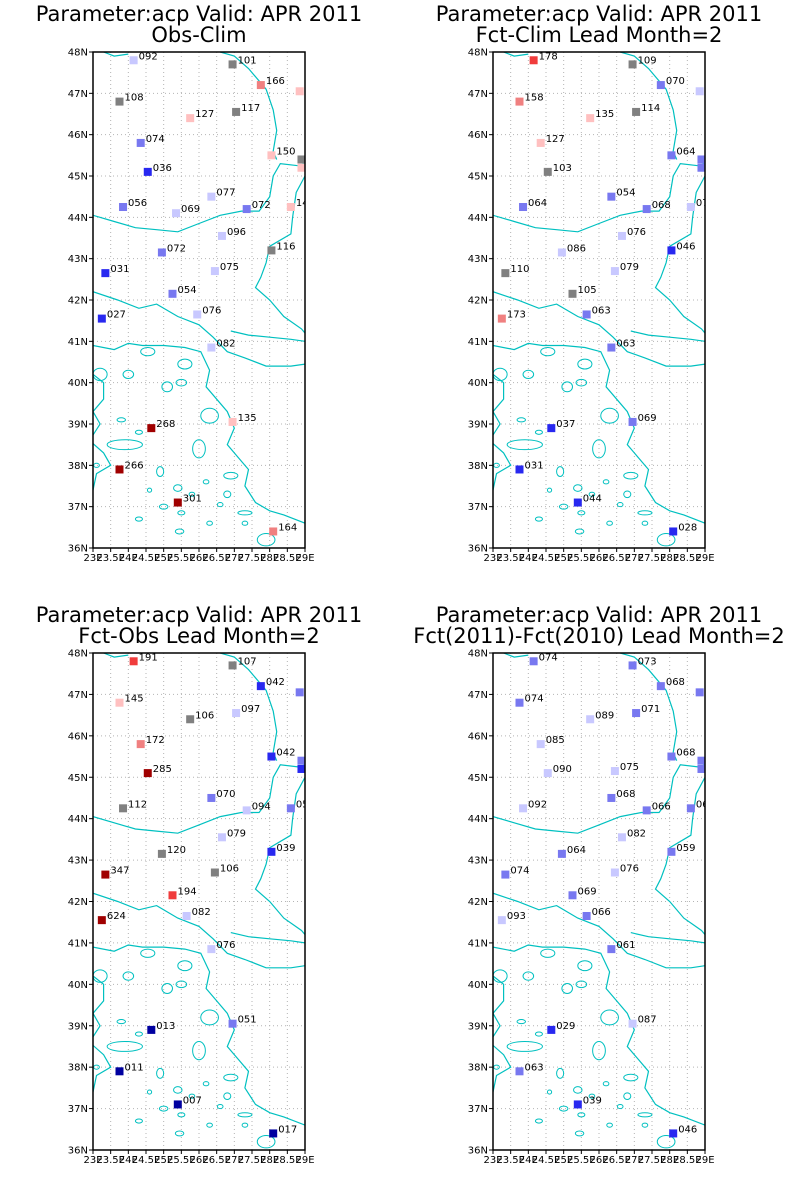  I want to click on lon-tick-label: 24E, so click(528, 558).